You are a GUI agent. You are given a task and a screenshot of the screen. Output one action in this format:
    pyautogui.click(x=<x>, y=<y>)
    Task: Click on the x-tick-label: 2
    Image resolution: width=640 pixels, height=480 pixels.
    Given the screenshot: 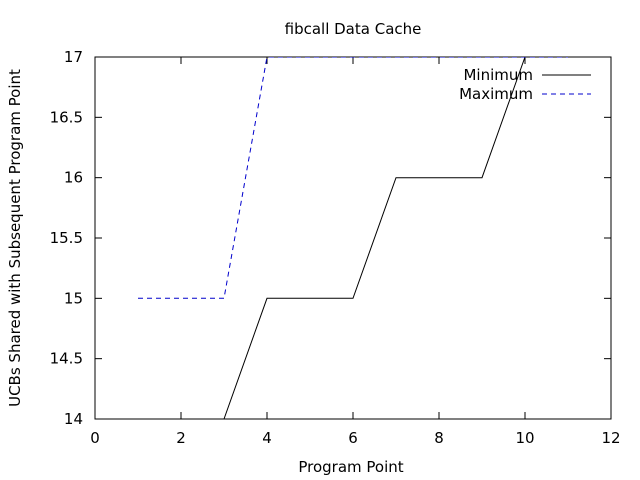 What is the action you would take?
    pyautogui.click(x=181, y=438)
    